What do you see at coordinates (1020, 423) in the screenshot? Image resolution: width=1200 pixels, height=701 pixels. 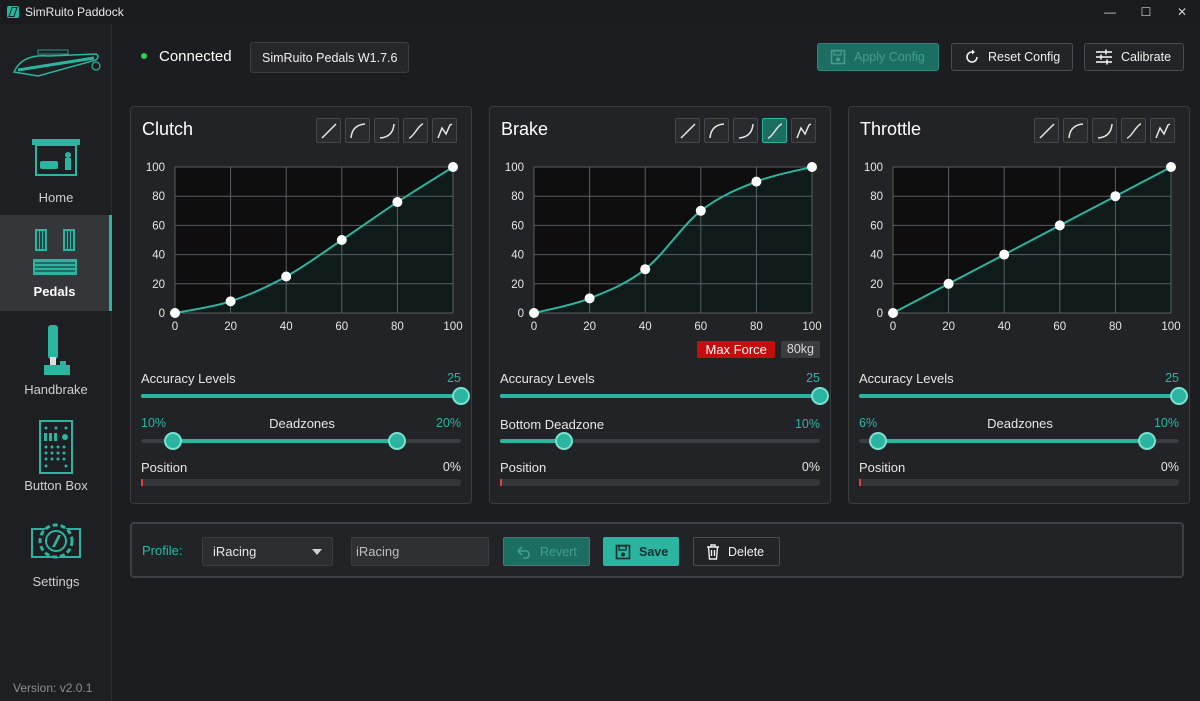 I see `deadzone-label: Deadzones` at bounding box center [1020, 423].